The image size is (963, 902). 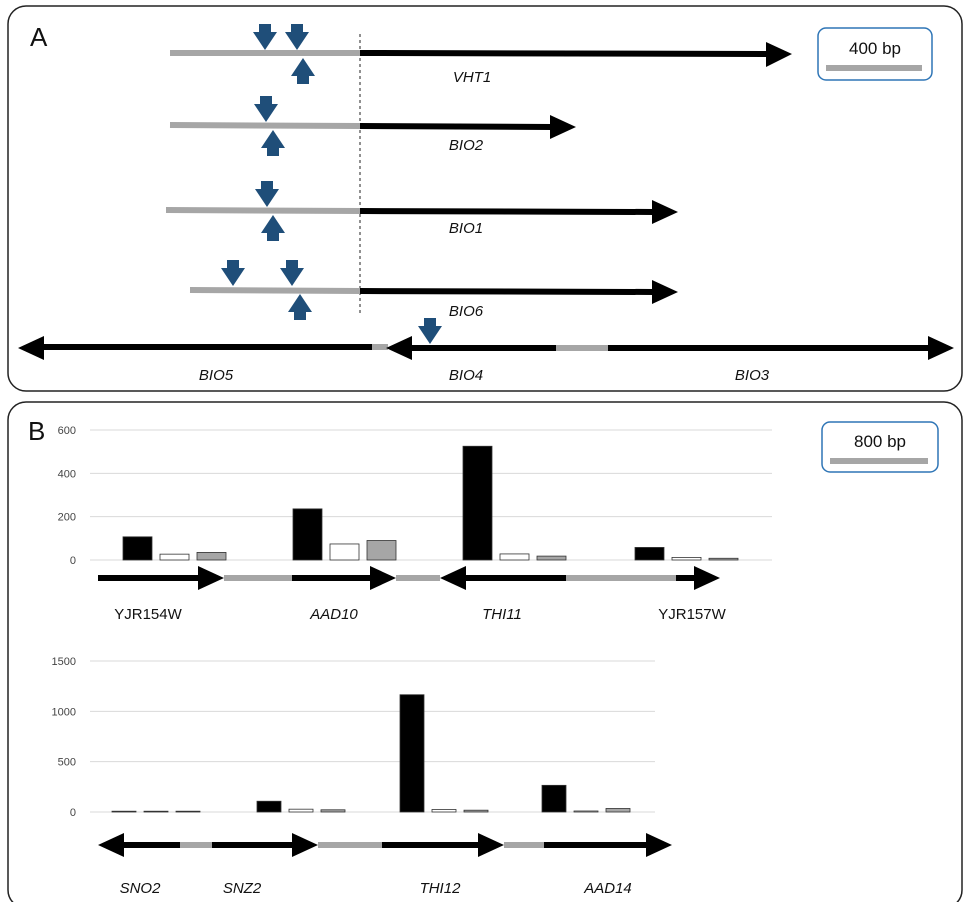 What do you see at coordinates (707, 578) in the screenshot?
I see `yjr157w-arrowhead` at bounding box center [707, 578].